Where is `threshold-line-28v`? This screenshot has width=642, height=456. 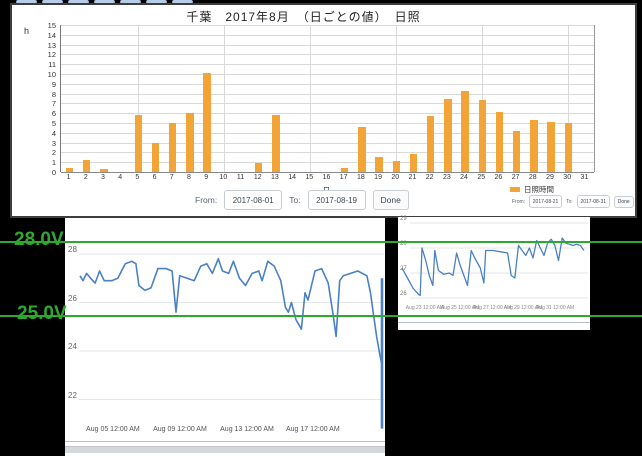 threshold-line-28v is located at coordinates (321, 242).